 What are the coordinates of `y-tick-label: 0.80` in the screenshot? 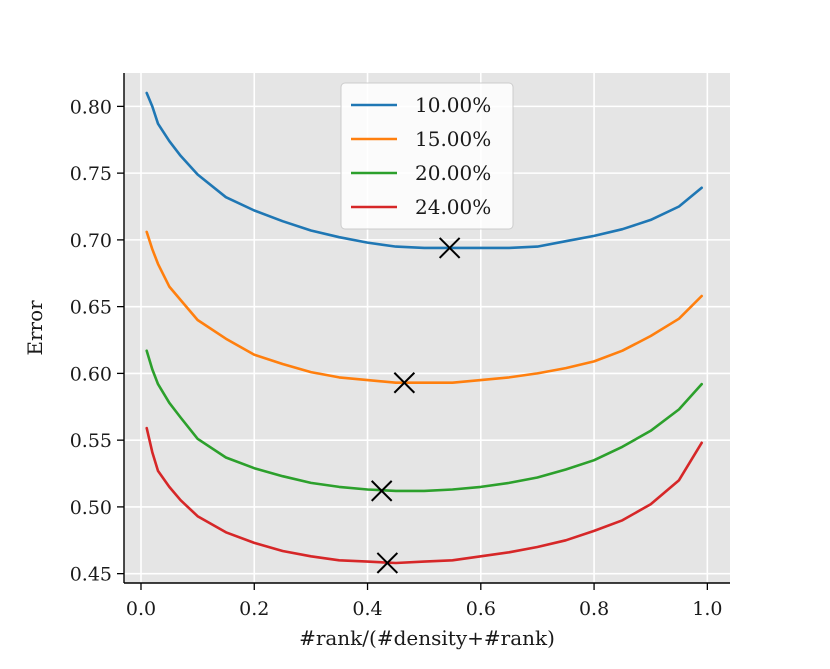 It's located at (91, 107).